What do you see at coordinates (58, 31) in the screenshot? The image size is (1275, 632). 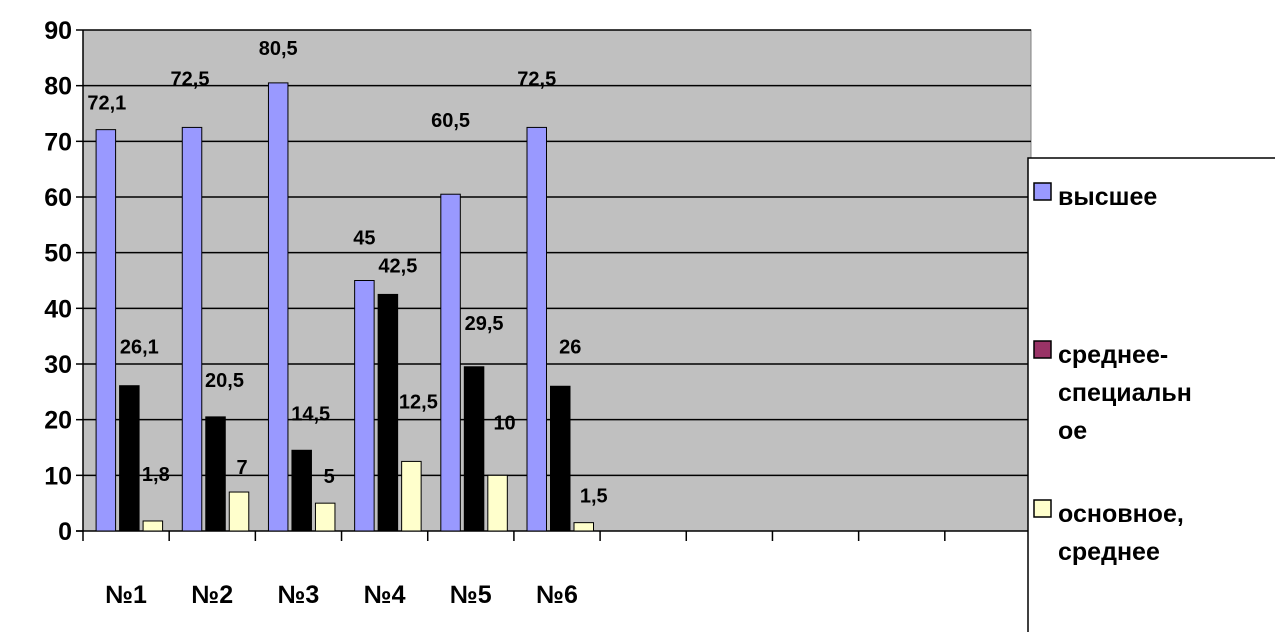 I see `y-tick-label: 90` at bounding box center [58, 31].